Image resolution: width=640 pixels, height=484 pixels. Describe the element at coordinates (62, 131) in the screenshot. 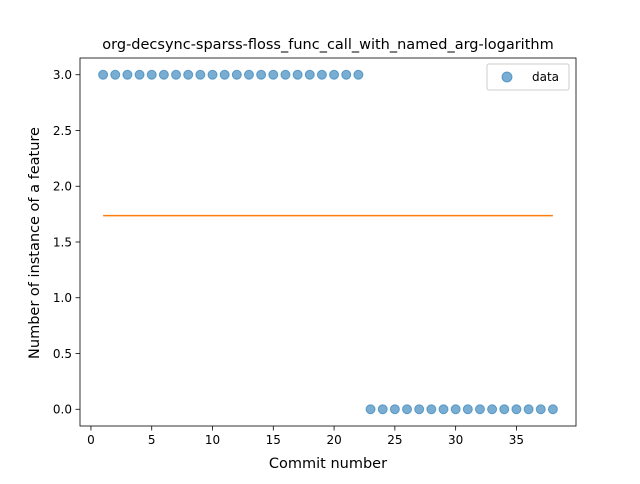

I see `y-tick-label: 2.5` at that location.